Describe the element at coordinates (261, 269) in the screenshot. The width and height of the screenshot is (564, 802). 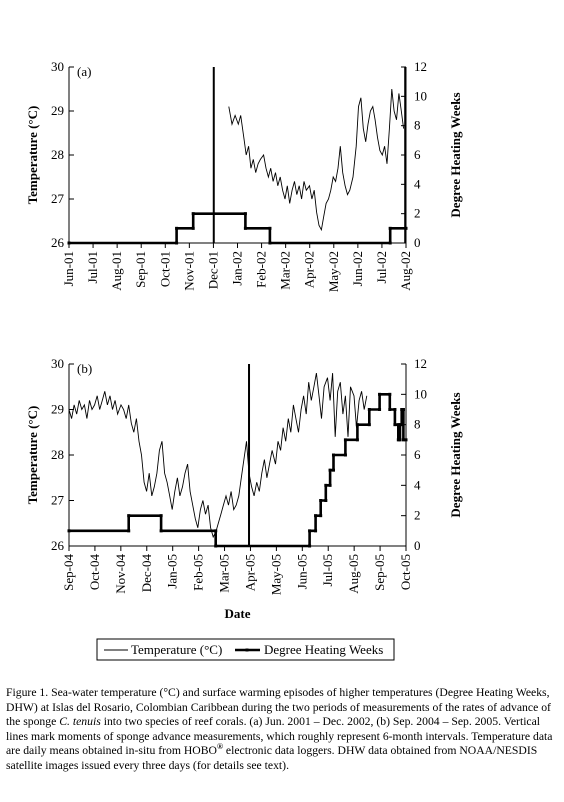
I see `x-tick-label: Feb-02` at that location.